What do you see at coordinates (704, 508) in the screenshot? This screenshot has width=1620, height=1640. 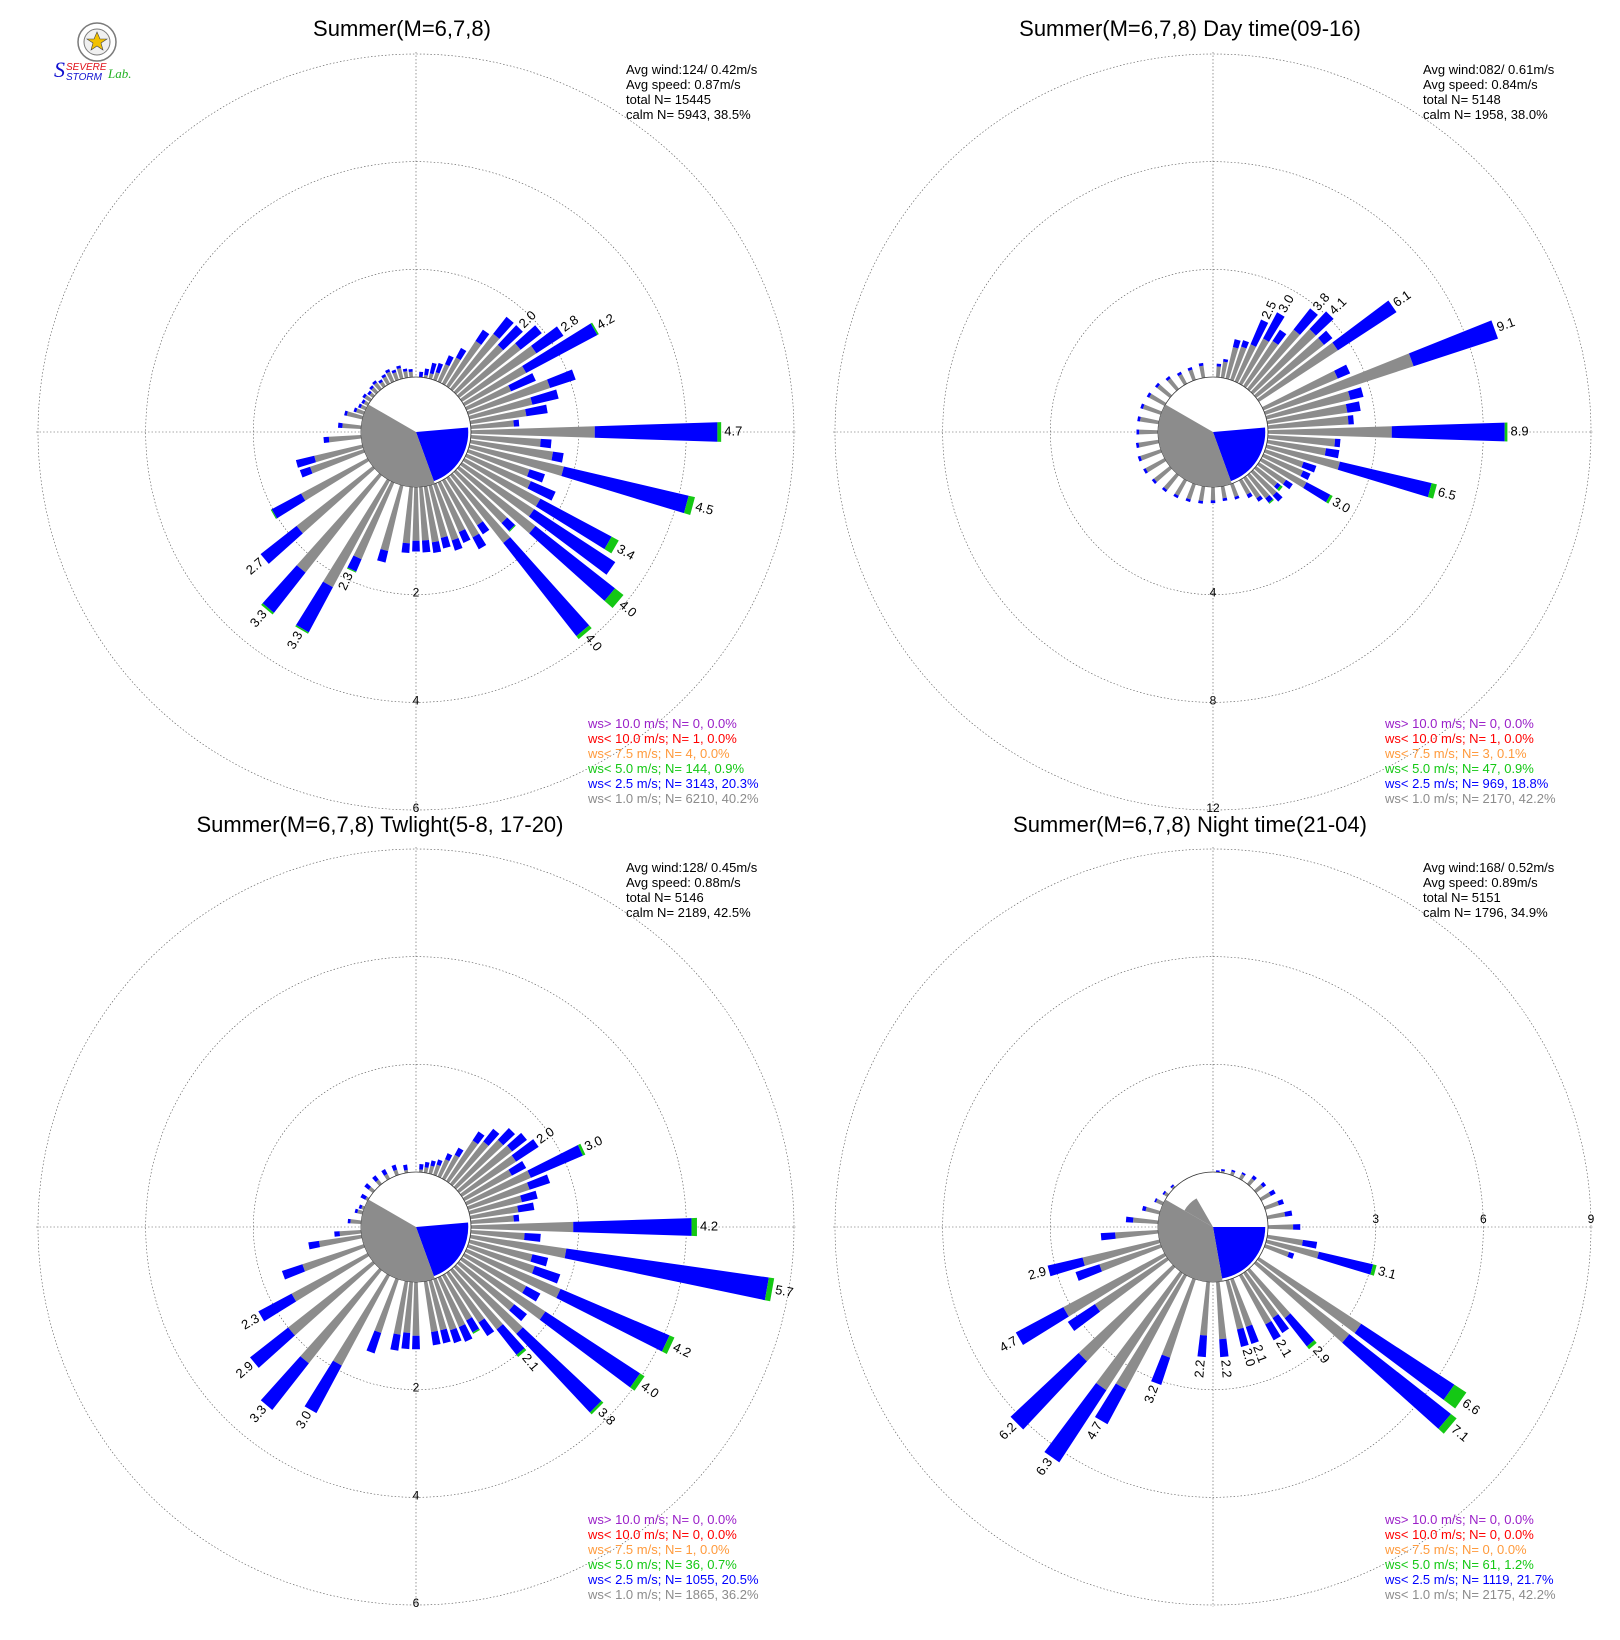 I see `petal-label: 4.5` at bounding box center [704, 508].